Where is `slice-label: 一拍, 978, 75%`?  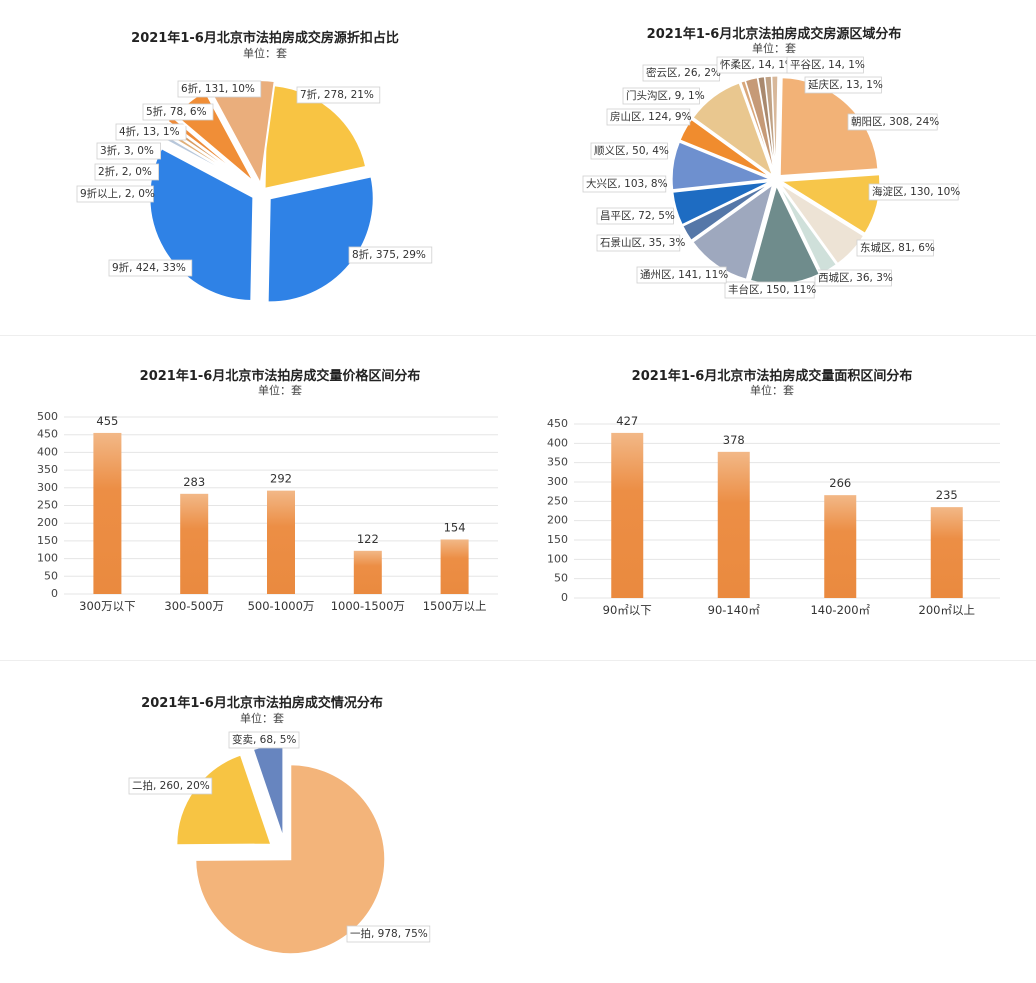 slice-label: 一拍, 978, 75% is located at coordinates (388, 934).